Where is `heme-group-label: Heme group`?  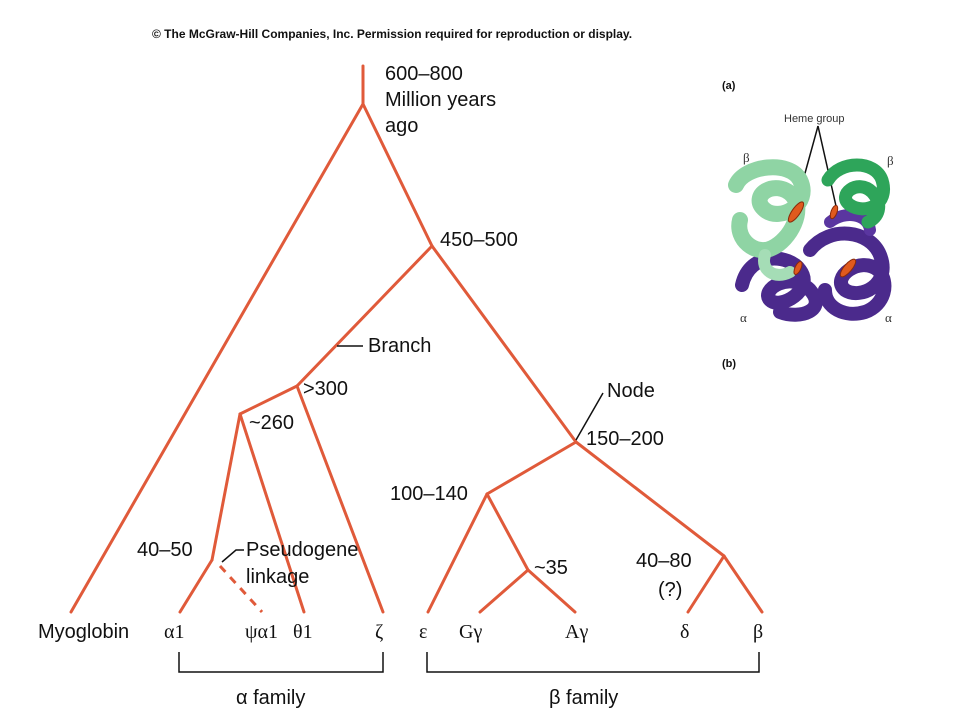 heme-group-label: Heme group is located at coordinates (814, 119).